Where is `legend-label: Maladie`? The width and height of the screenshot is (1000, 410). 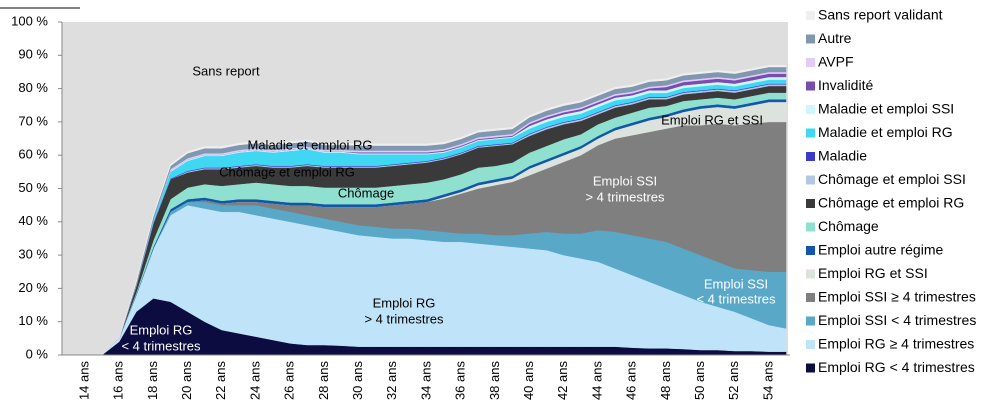 legend-label: Maladie is located at coordinates (842, 156).